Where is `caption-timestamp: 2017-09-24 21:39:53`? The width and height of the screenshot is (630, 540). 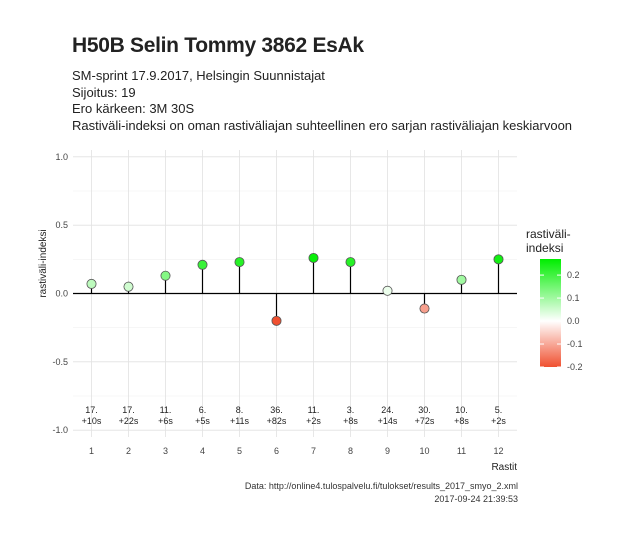
caption-timestamp: 2017-09-24 21:39:53 is located at coordinates (476, 499).